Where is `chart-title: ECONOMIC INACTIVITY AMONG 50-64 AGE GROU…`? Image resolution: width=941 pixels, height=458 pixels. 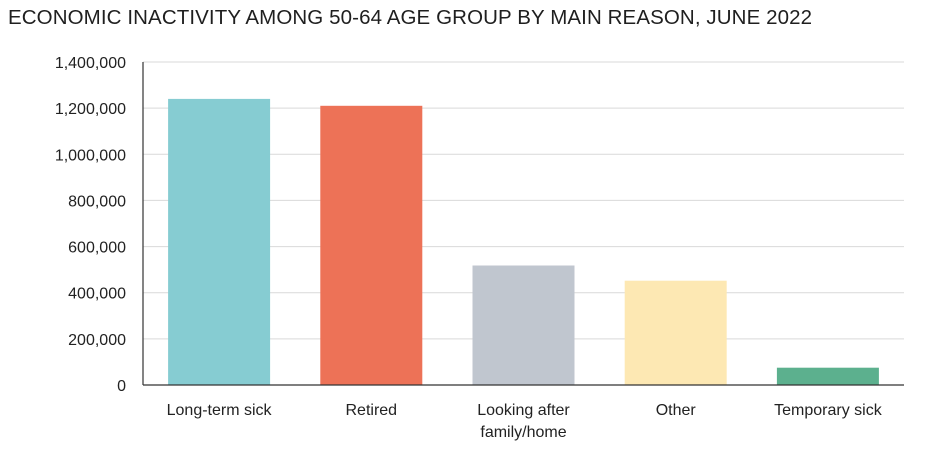
chart-title: ECONOMIC INACTIVITY AMONG 50-64 AGE GROU… is located at coordinates (410, 17).